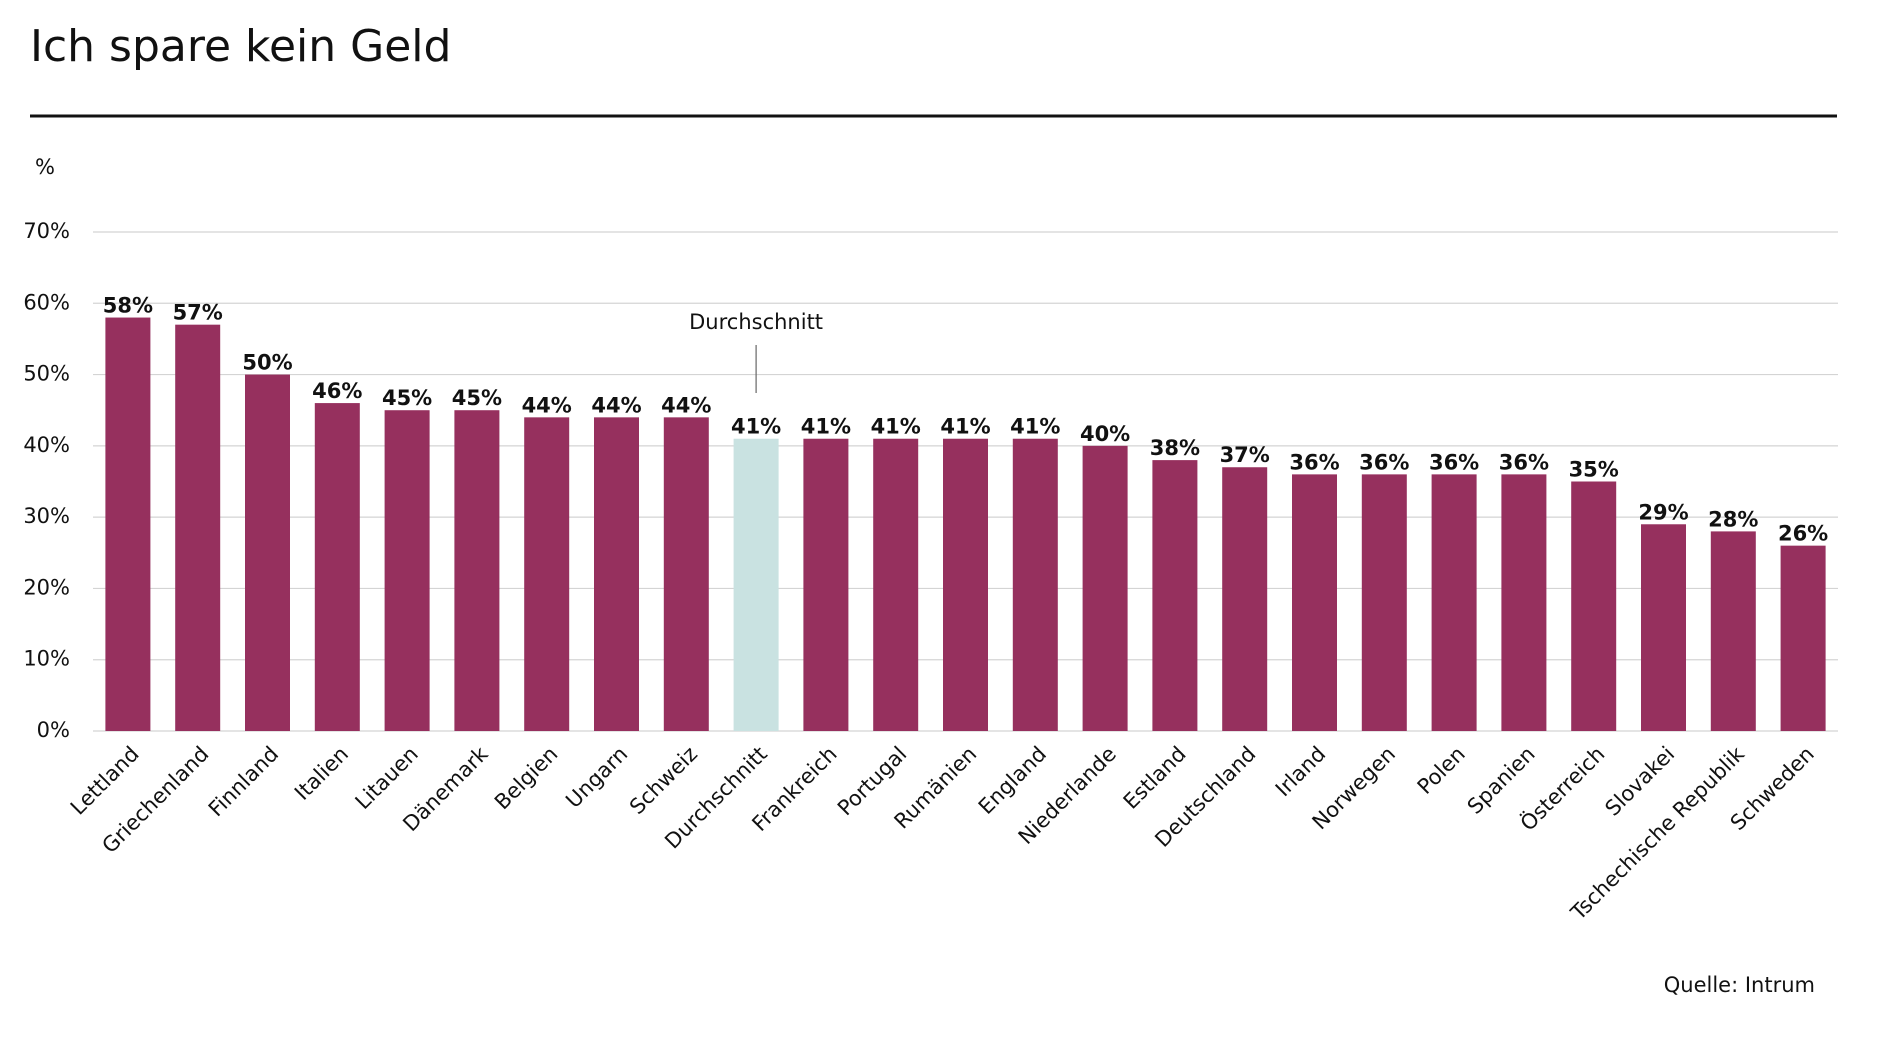 The image size is (1886, 1062). I want to click on source: Quelle: Intrum, so click(1739, 985).